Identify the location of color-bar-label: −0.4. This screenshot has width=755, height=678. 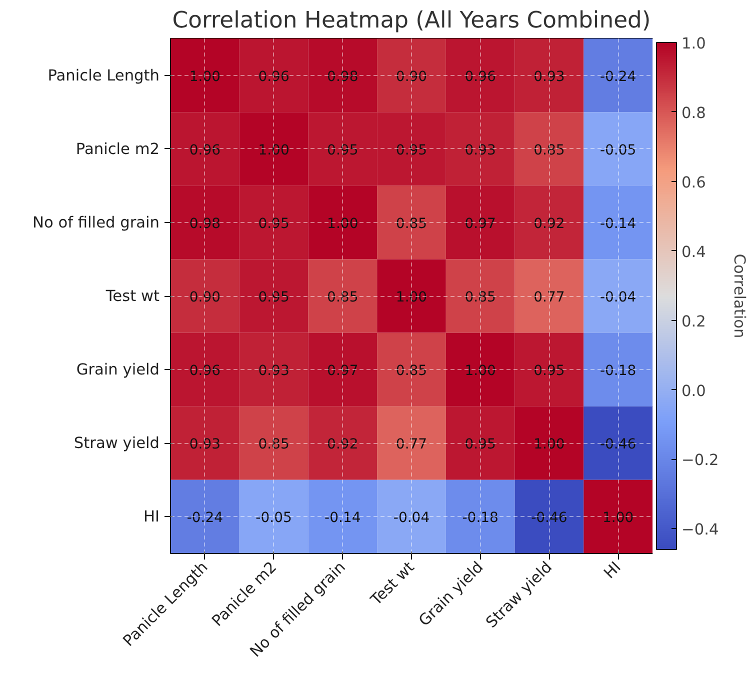
(700, 529).